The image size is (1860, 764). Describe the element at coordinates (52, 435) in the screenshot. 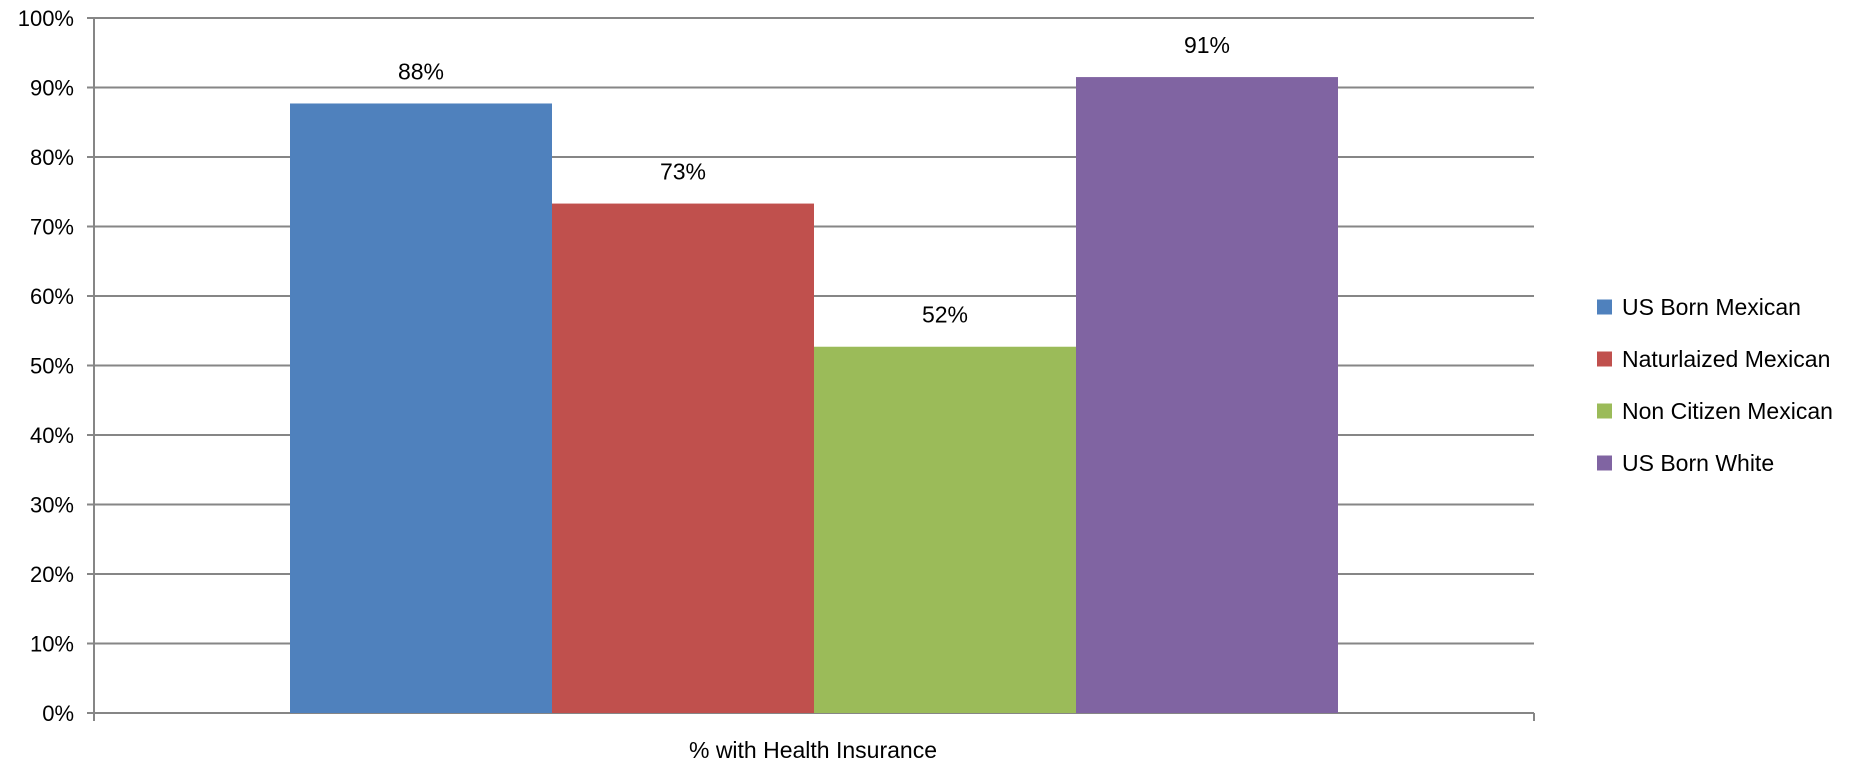

I see `y-tick-label: 40%` at that location.